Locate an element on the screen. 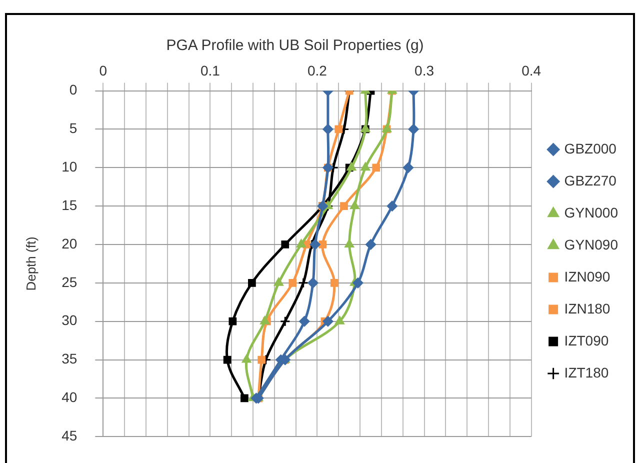 Image resolution: width=638 pixels, height=463 pixels. y-tick-label: 15 is located at coordinates (70, 204).